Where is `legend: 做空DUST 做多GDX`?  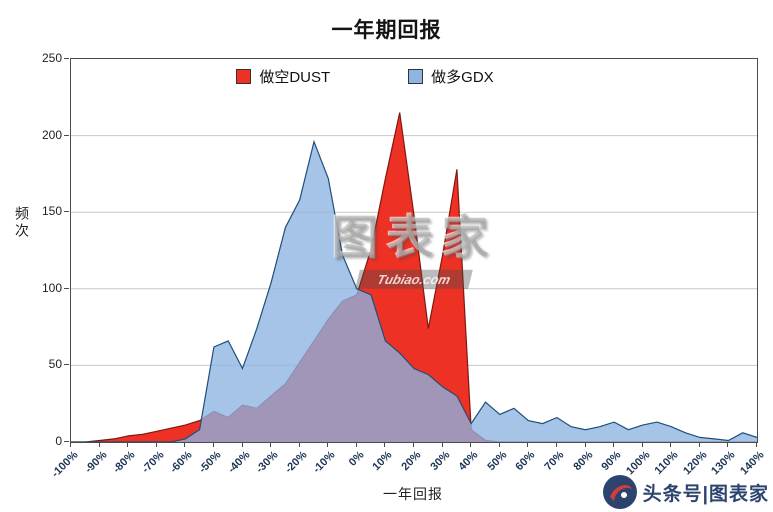
legend: 做空DUST 做多GDX is located at coordinates (365, 76).